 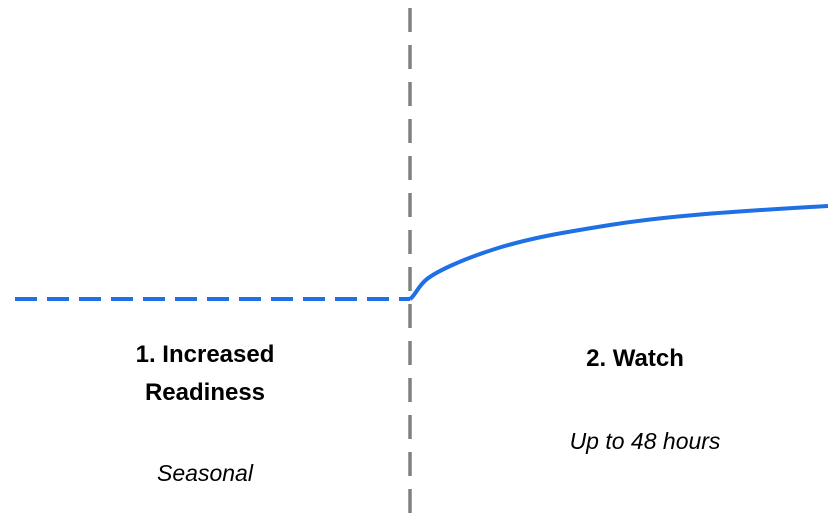 What do you see at coordinates (205, 392) in the screenshot?
I see `phase-1-title-line-2: Readiness` at bounding box center [205, 392].